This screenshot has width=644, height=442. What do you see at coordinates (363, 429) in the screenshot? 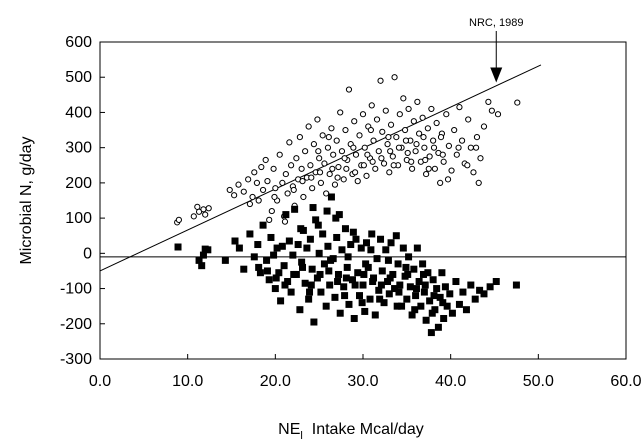
I see `x-axis-label-rest: Intake Mcal/day` at bounding box center [363, 429].